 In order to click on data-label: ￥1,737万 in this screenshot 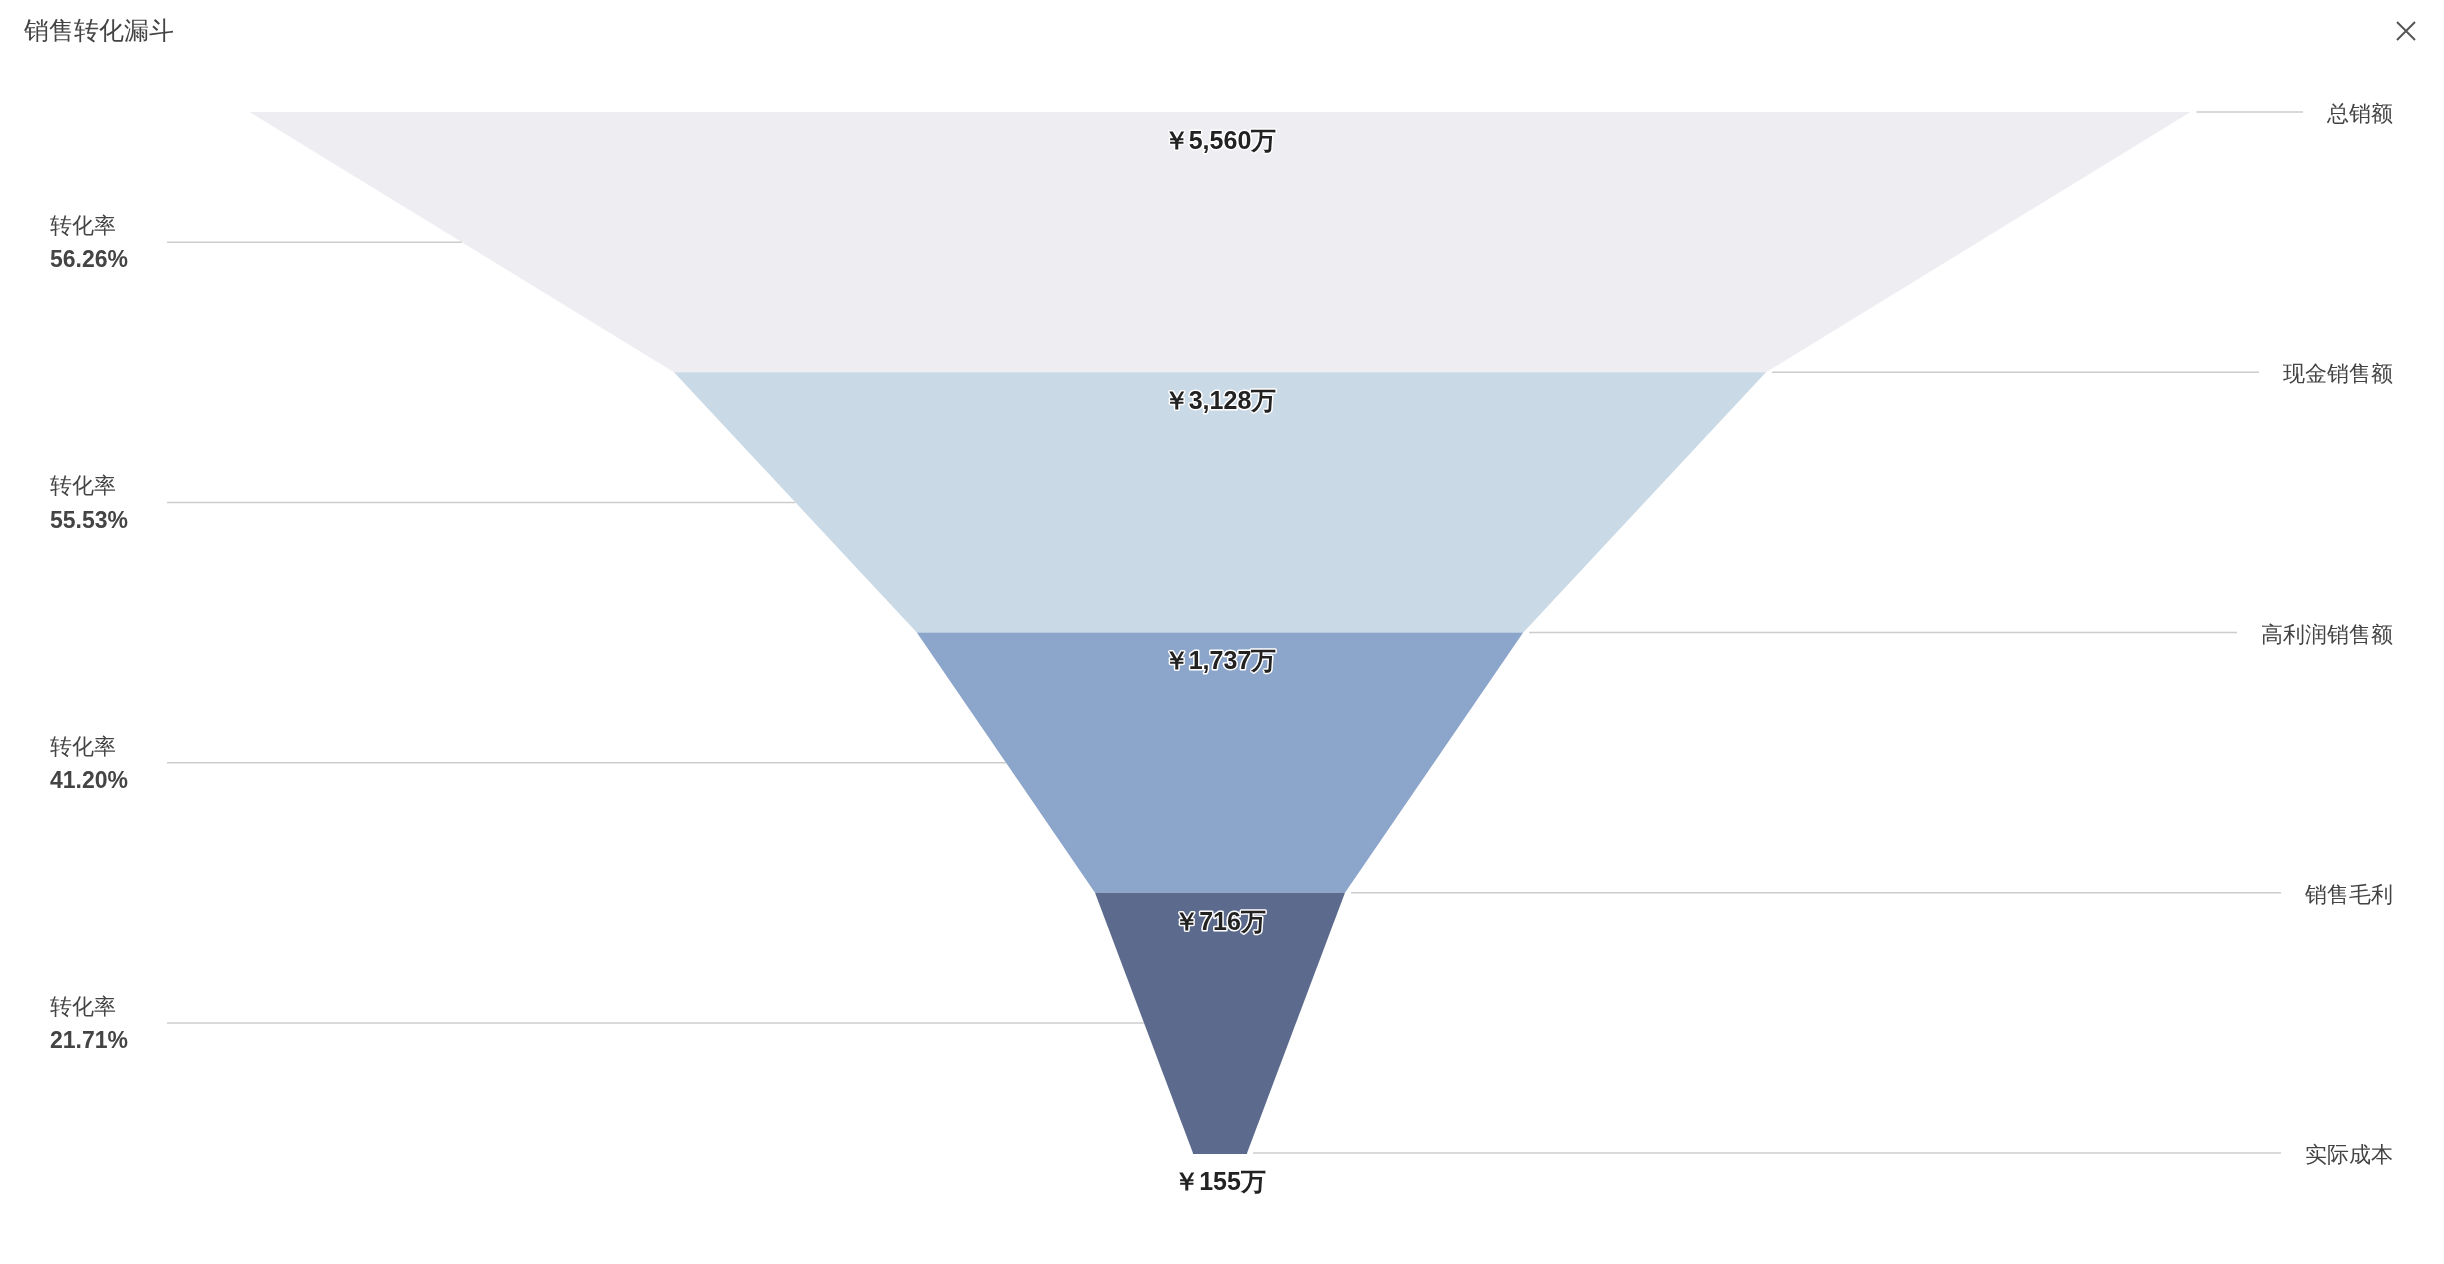, I will do `click(1220, 660)`.